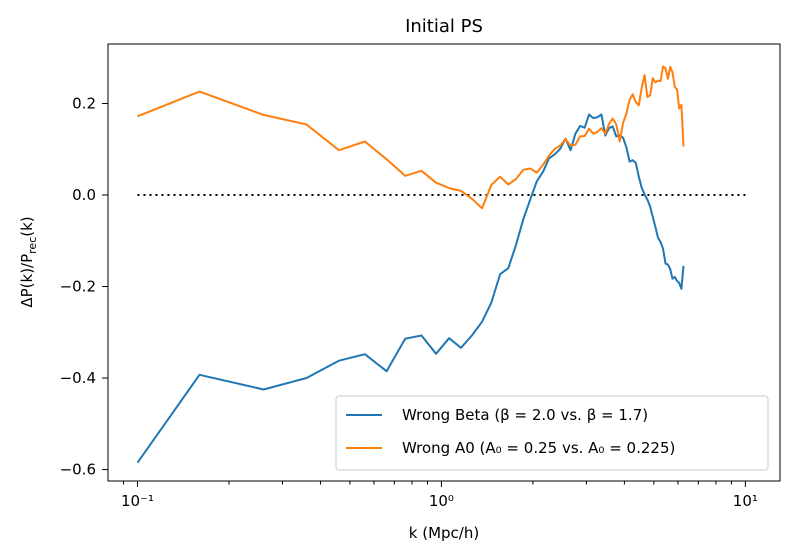 The height and width of the screenshot is (557, 794). Describe the element at coordinates (444, 533) in the screenshot. I see `x-axis-label: k (Mpc/h)` at that location.